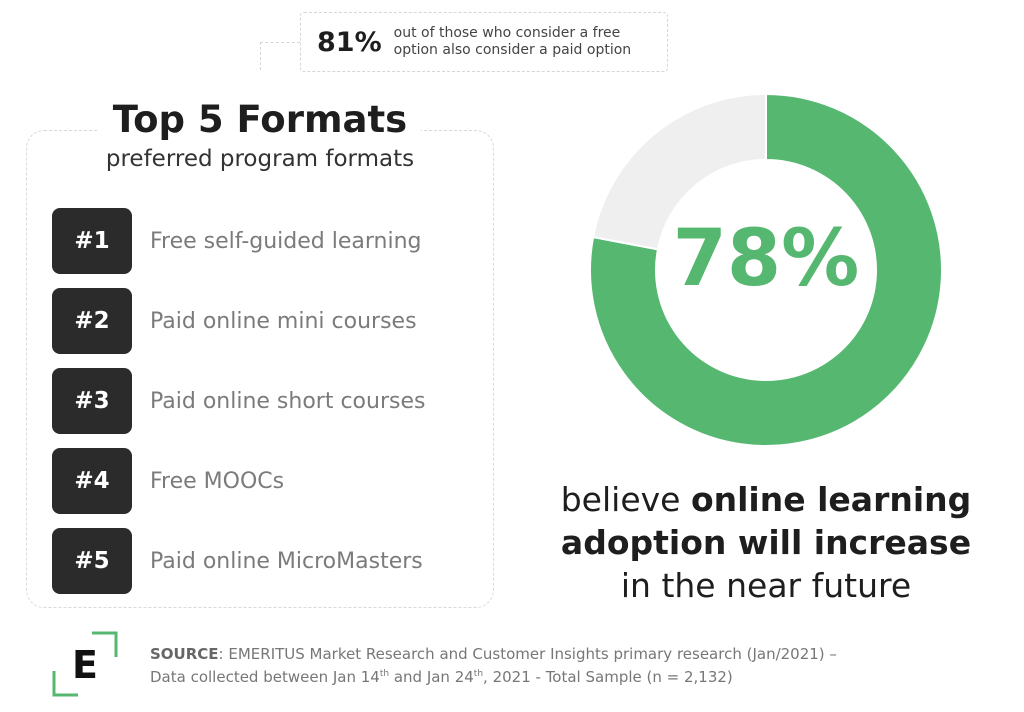 This screenshot has height=712, width=1024. What do you see at coordinates (92, 481) in the screenshot?
I see `rank-badge: #4` at bounding box center [92, 481].